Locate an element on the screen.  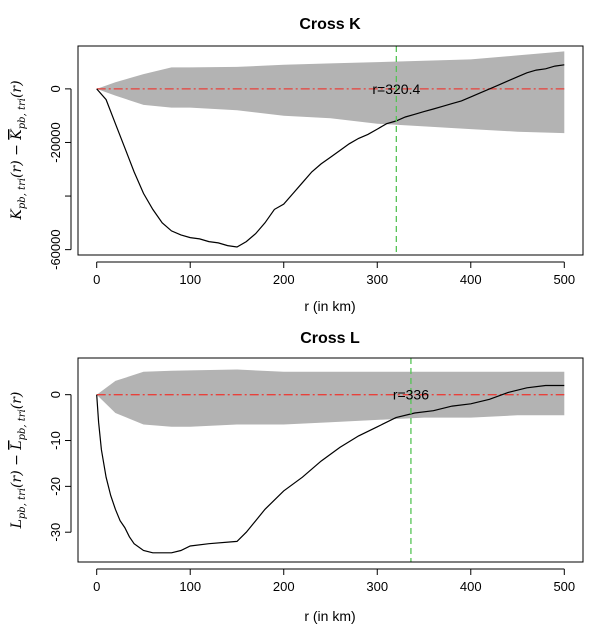
chart-title: Cross L is located at coordinates (330, 338).